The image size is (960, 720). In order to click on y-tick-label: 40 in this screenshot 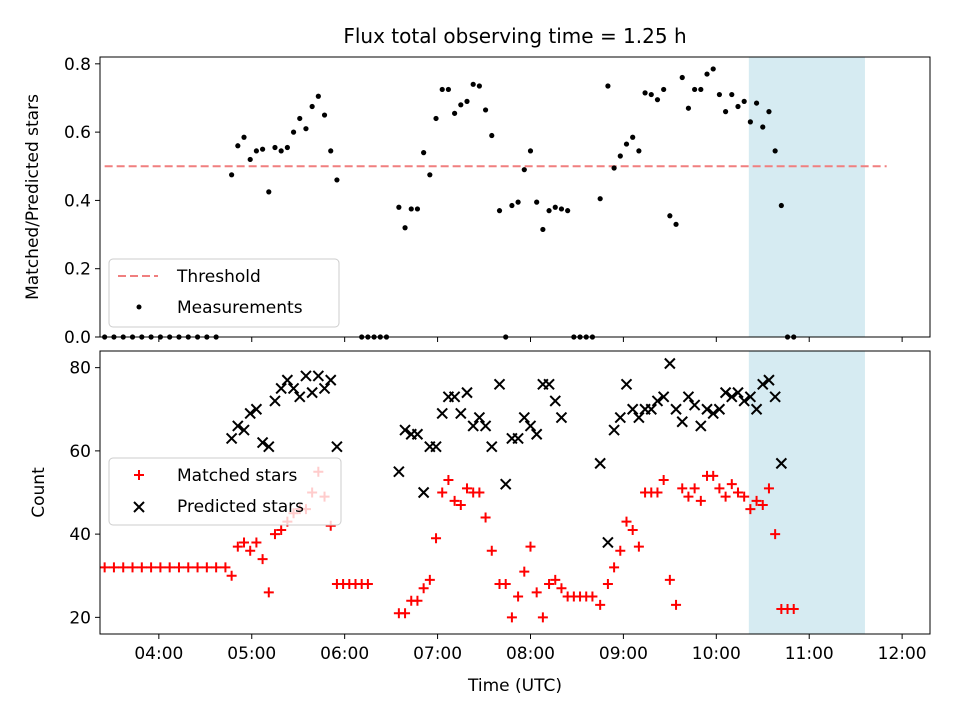, I will do `click(80, 535)`.